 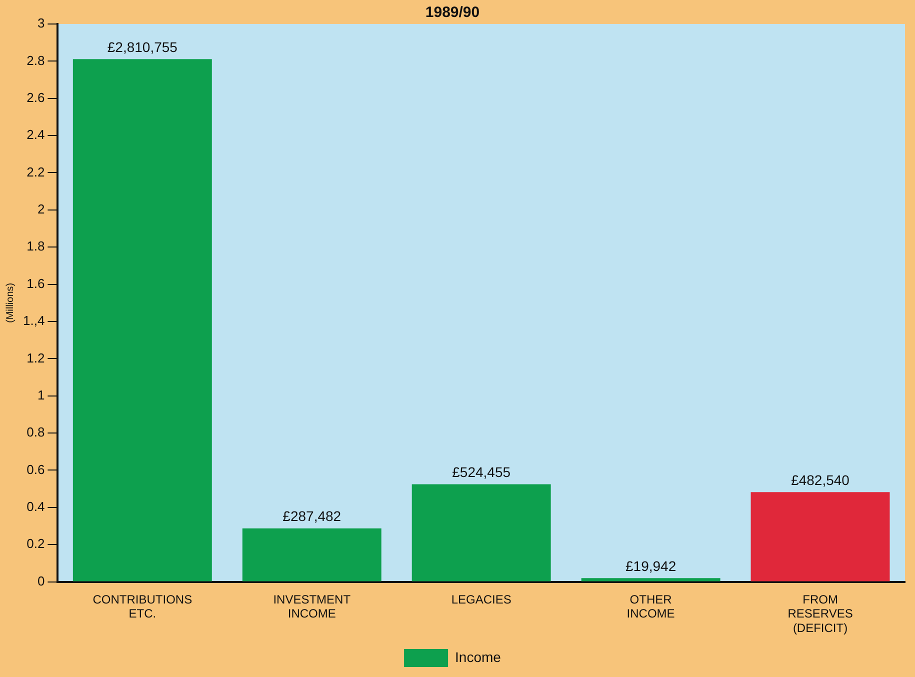 What do you see at coordinates (820, 480) in the screenshot?
I see `annotation: £482,540` at bounding box center [820, 480].